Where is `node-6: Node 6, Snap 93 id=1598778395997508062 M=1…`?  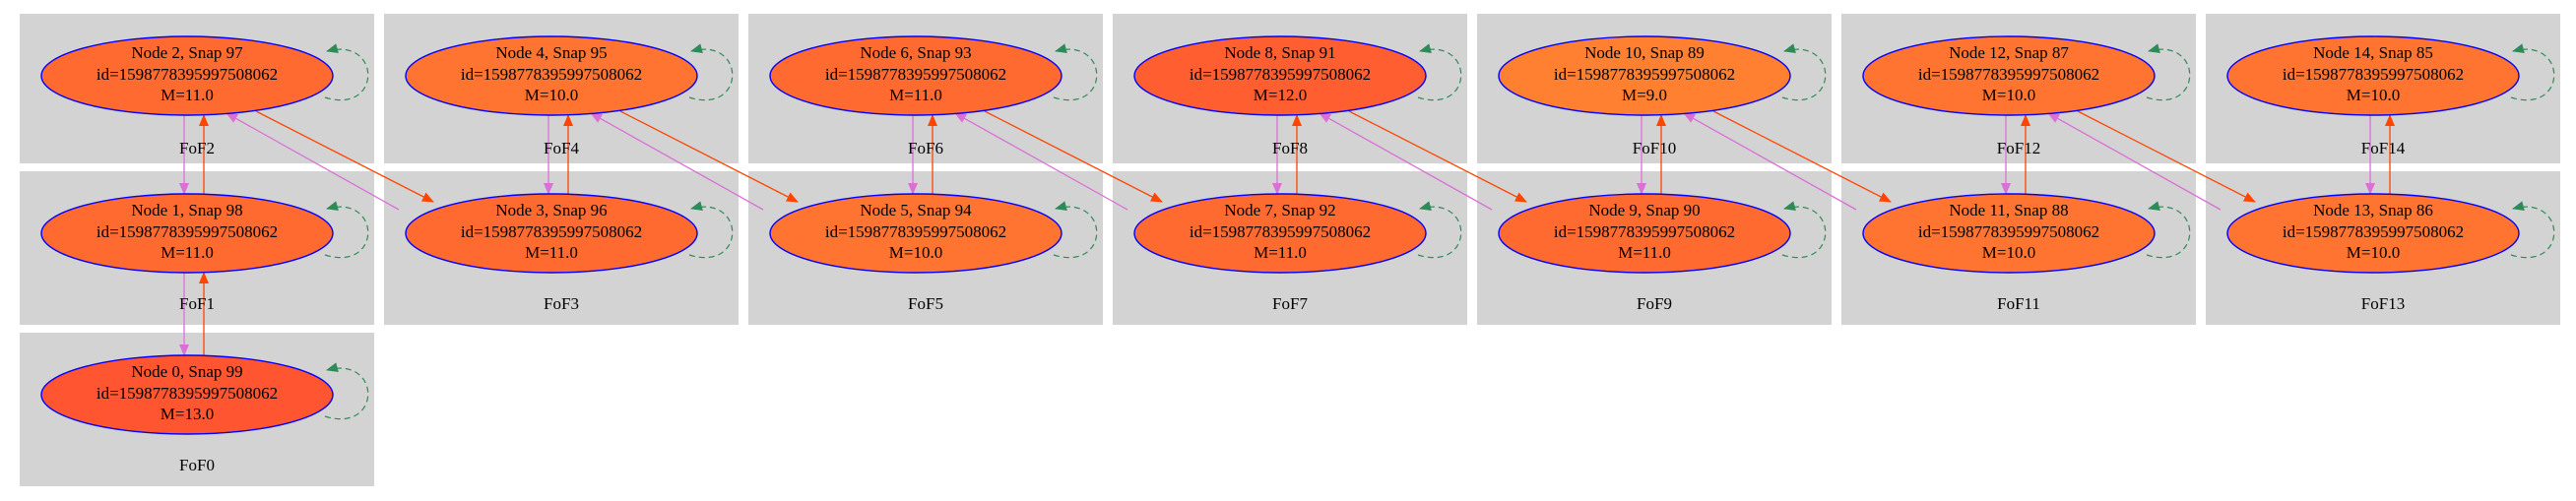 node-6: Node 6, Snap 93 id=1598778395997508062 M=1… is located at coordinates (933, 75).